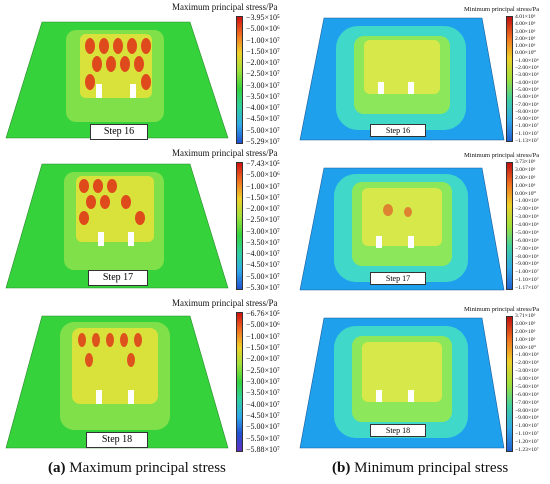 Image resolution: width=550 pixels, height=484 pixels. I want to click on colorbar-tick-label: −5.88×10⁷, so click(263, 449).